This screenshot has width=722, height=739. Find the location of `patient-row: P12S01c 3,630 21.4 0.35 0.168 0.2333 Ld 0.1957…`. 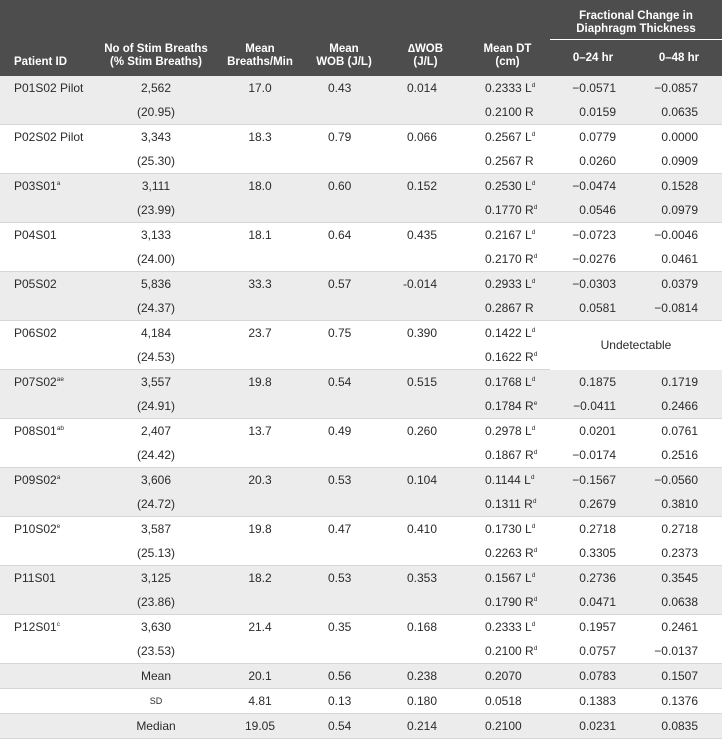

patient-row: P12S01c 3,630 21.4 0.35 0.168 0.2333 Ld 0.1957… is located at coordinates (361, 627).